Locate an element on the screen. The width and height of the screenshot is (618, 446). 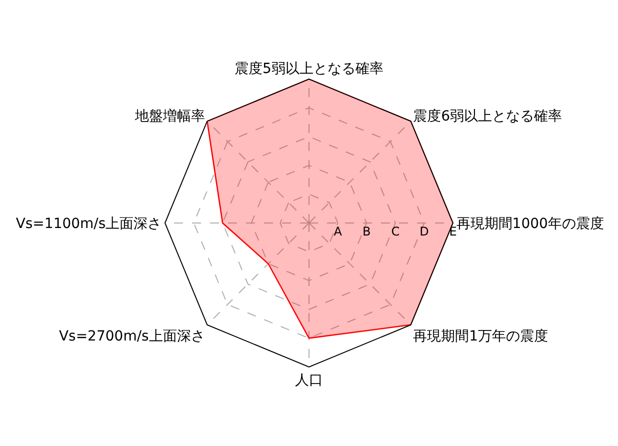
spoke-label: Vs=1100m/s上面深さ is located at coordinates (89, 224).